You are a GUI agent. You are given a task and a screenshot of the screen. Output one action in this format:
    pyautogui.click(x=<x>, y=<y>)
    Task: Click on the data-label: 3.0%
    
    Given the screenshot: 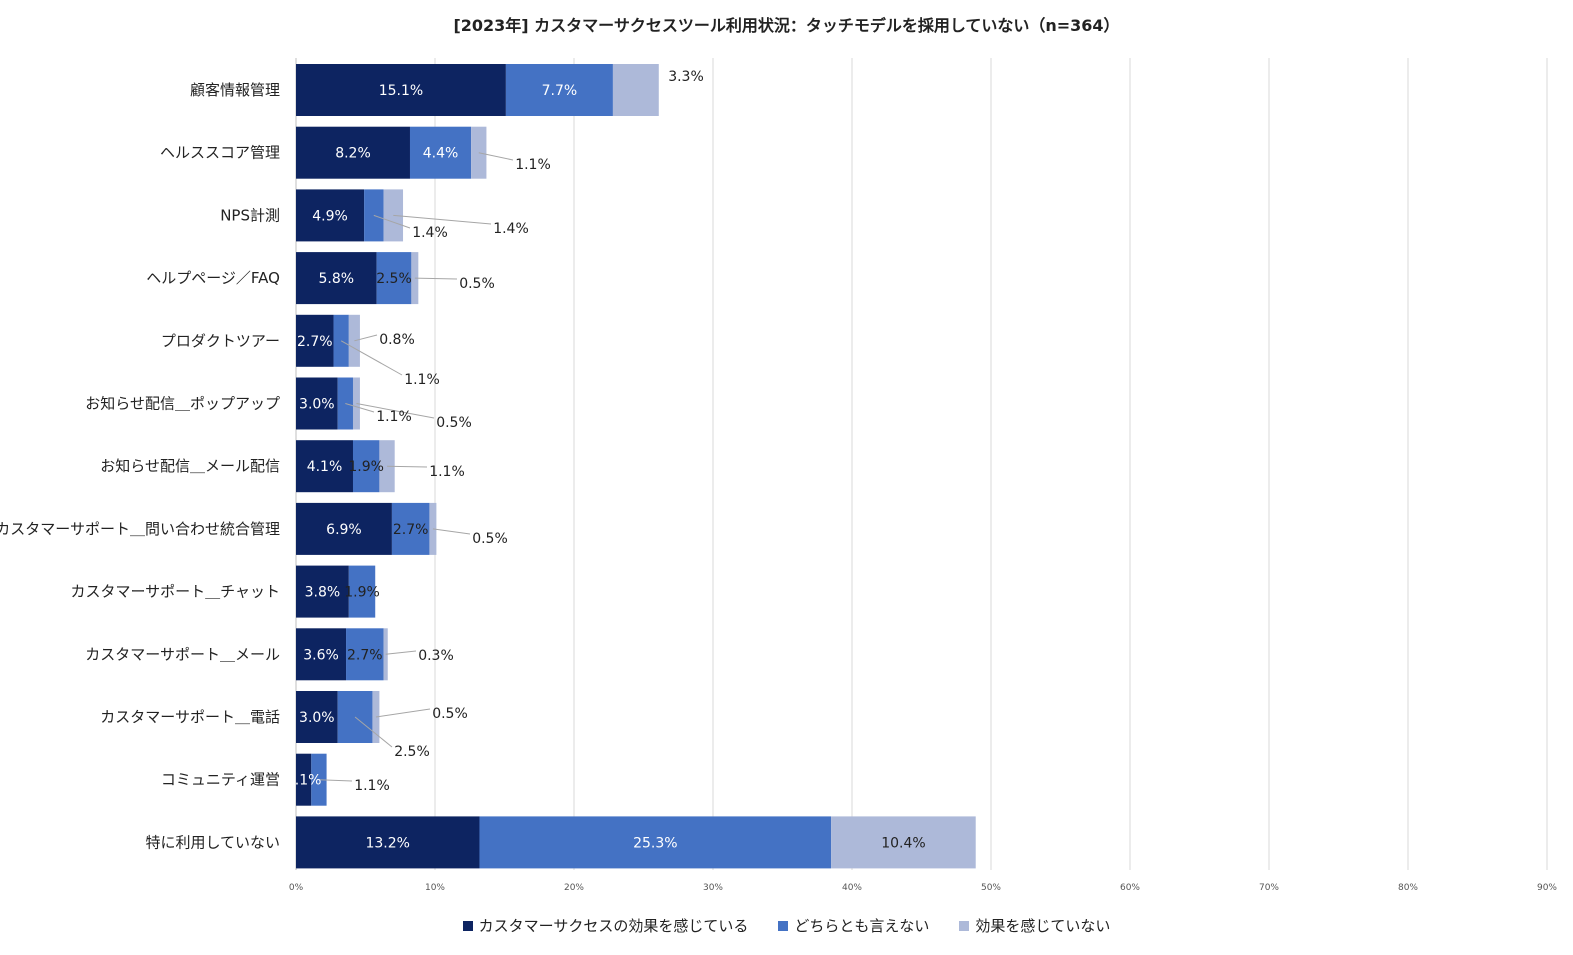 What is the action you would take?
    pyautogui.click(x=317, y=718)
    